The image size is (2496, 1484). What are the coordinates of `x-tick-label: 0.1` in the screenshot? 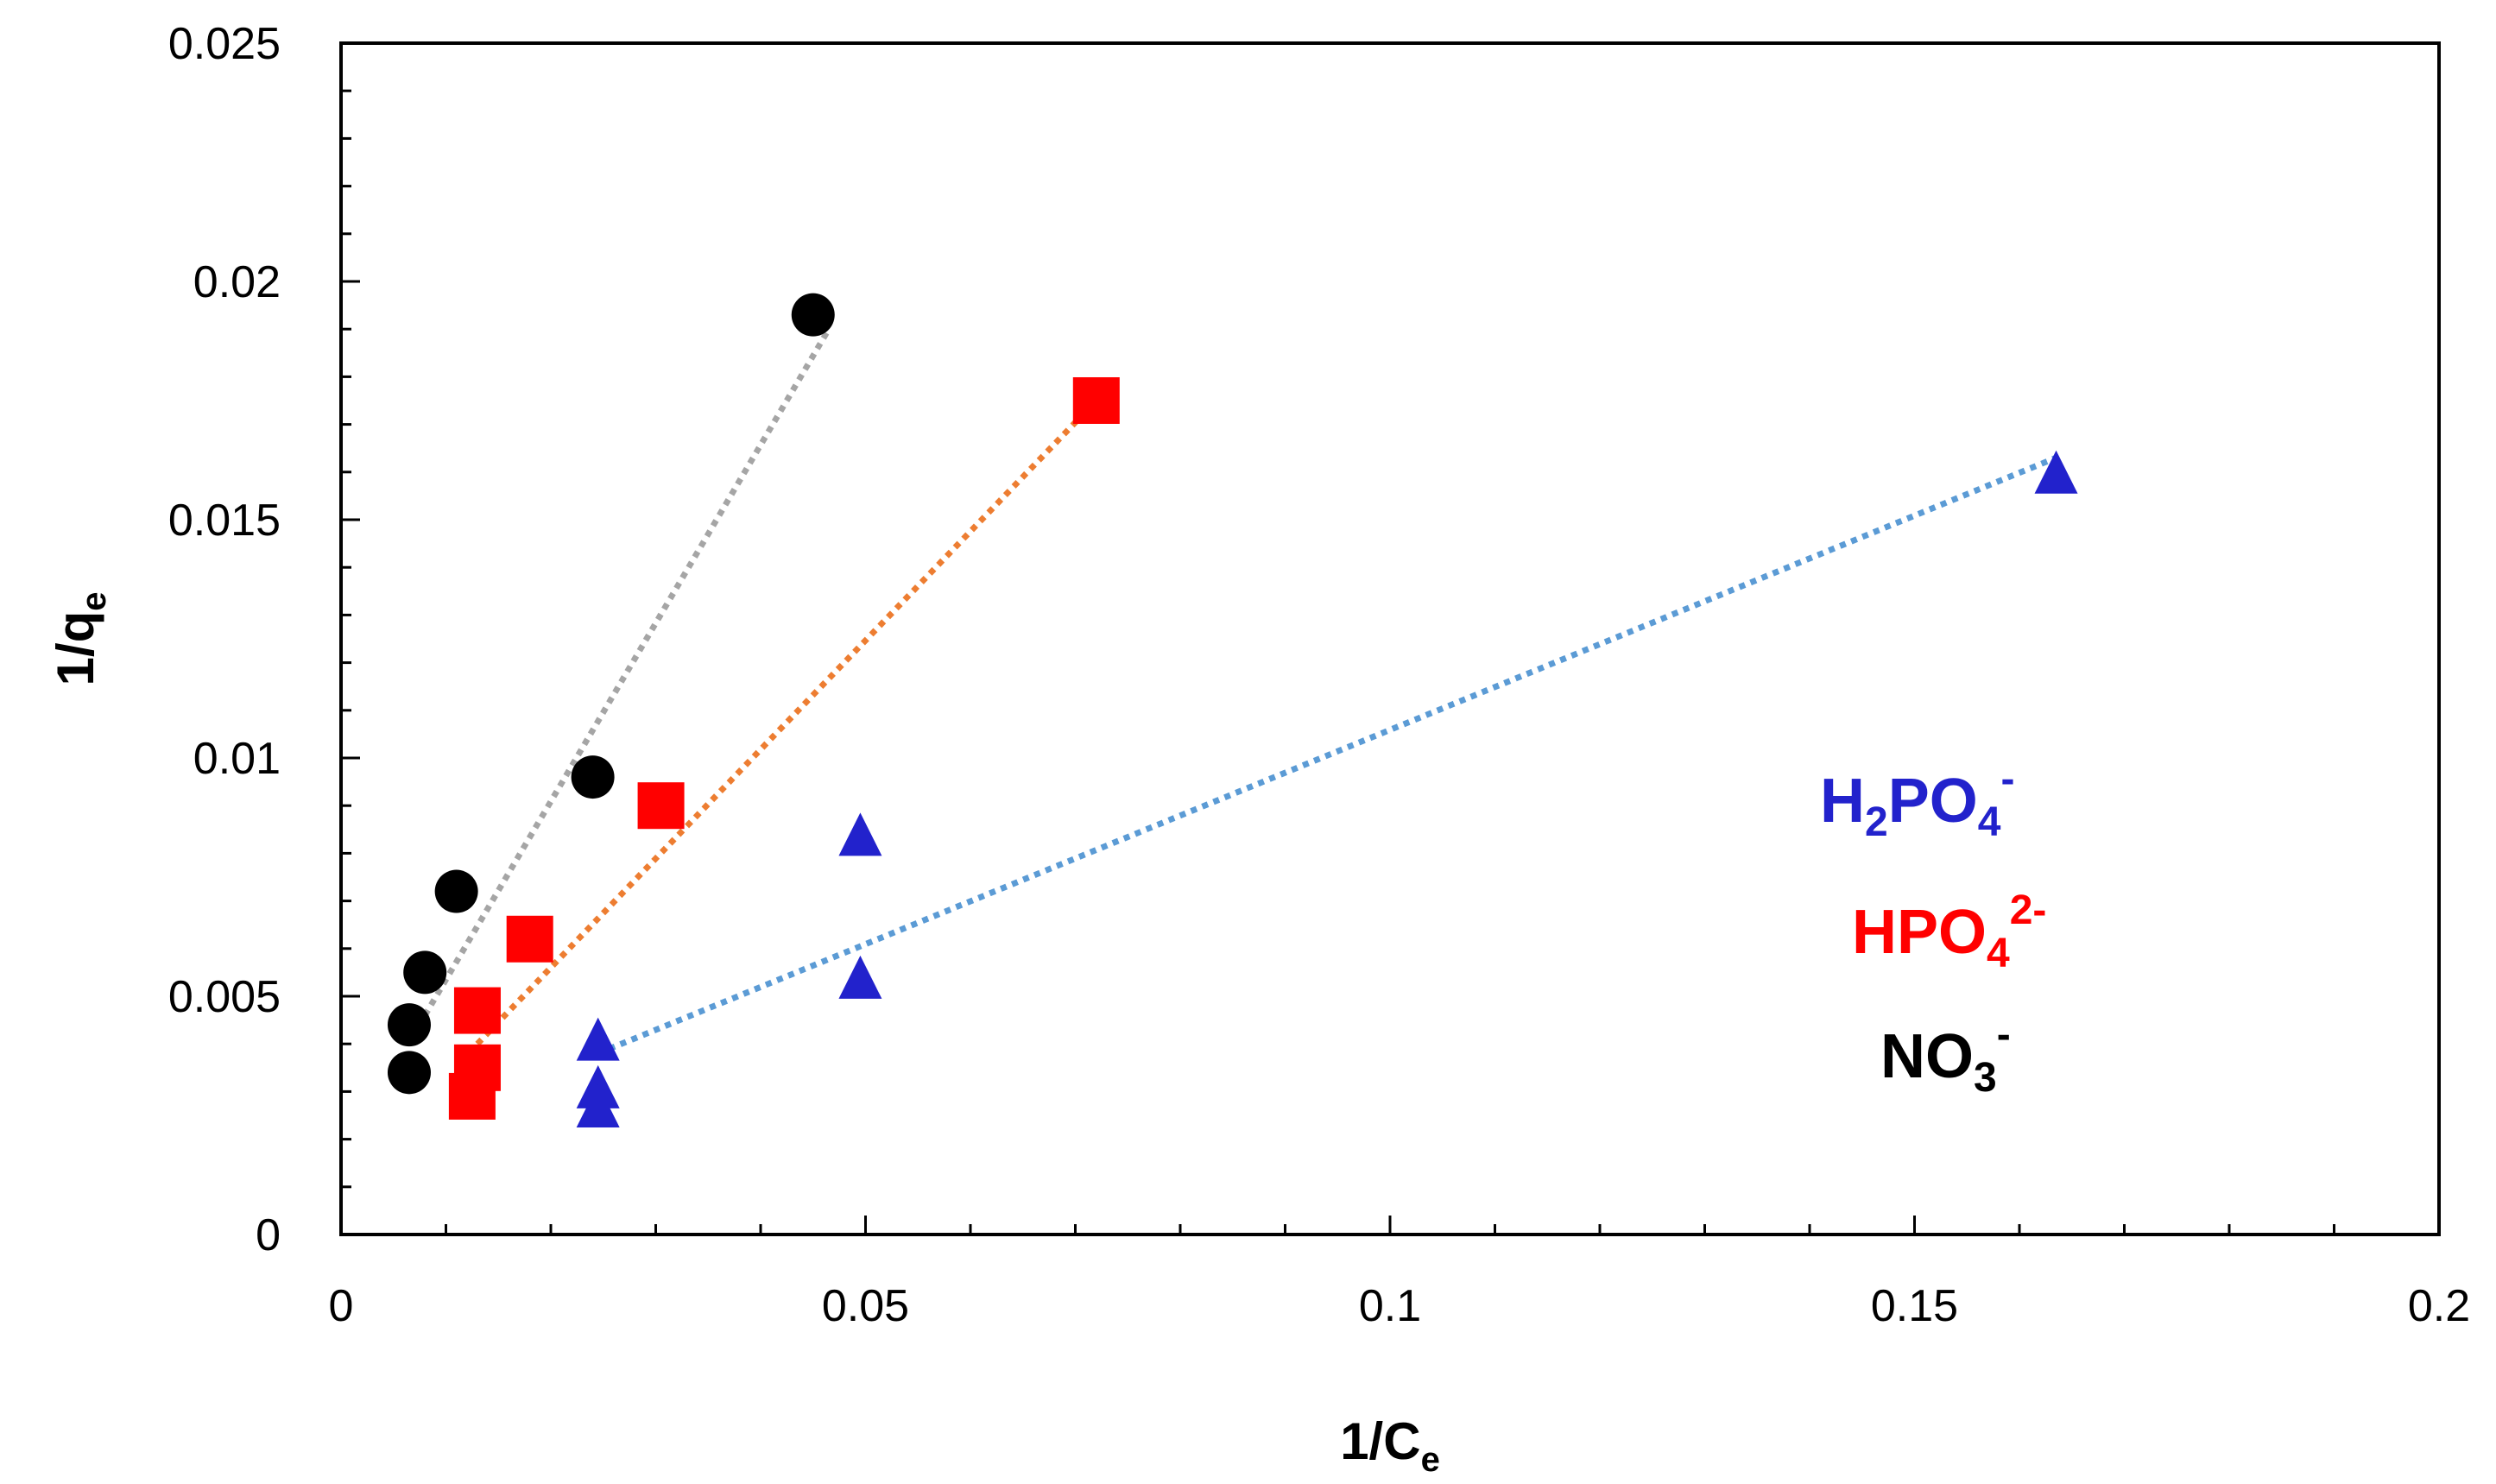 It's located at (1390, 1306).